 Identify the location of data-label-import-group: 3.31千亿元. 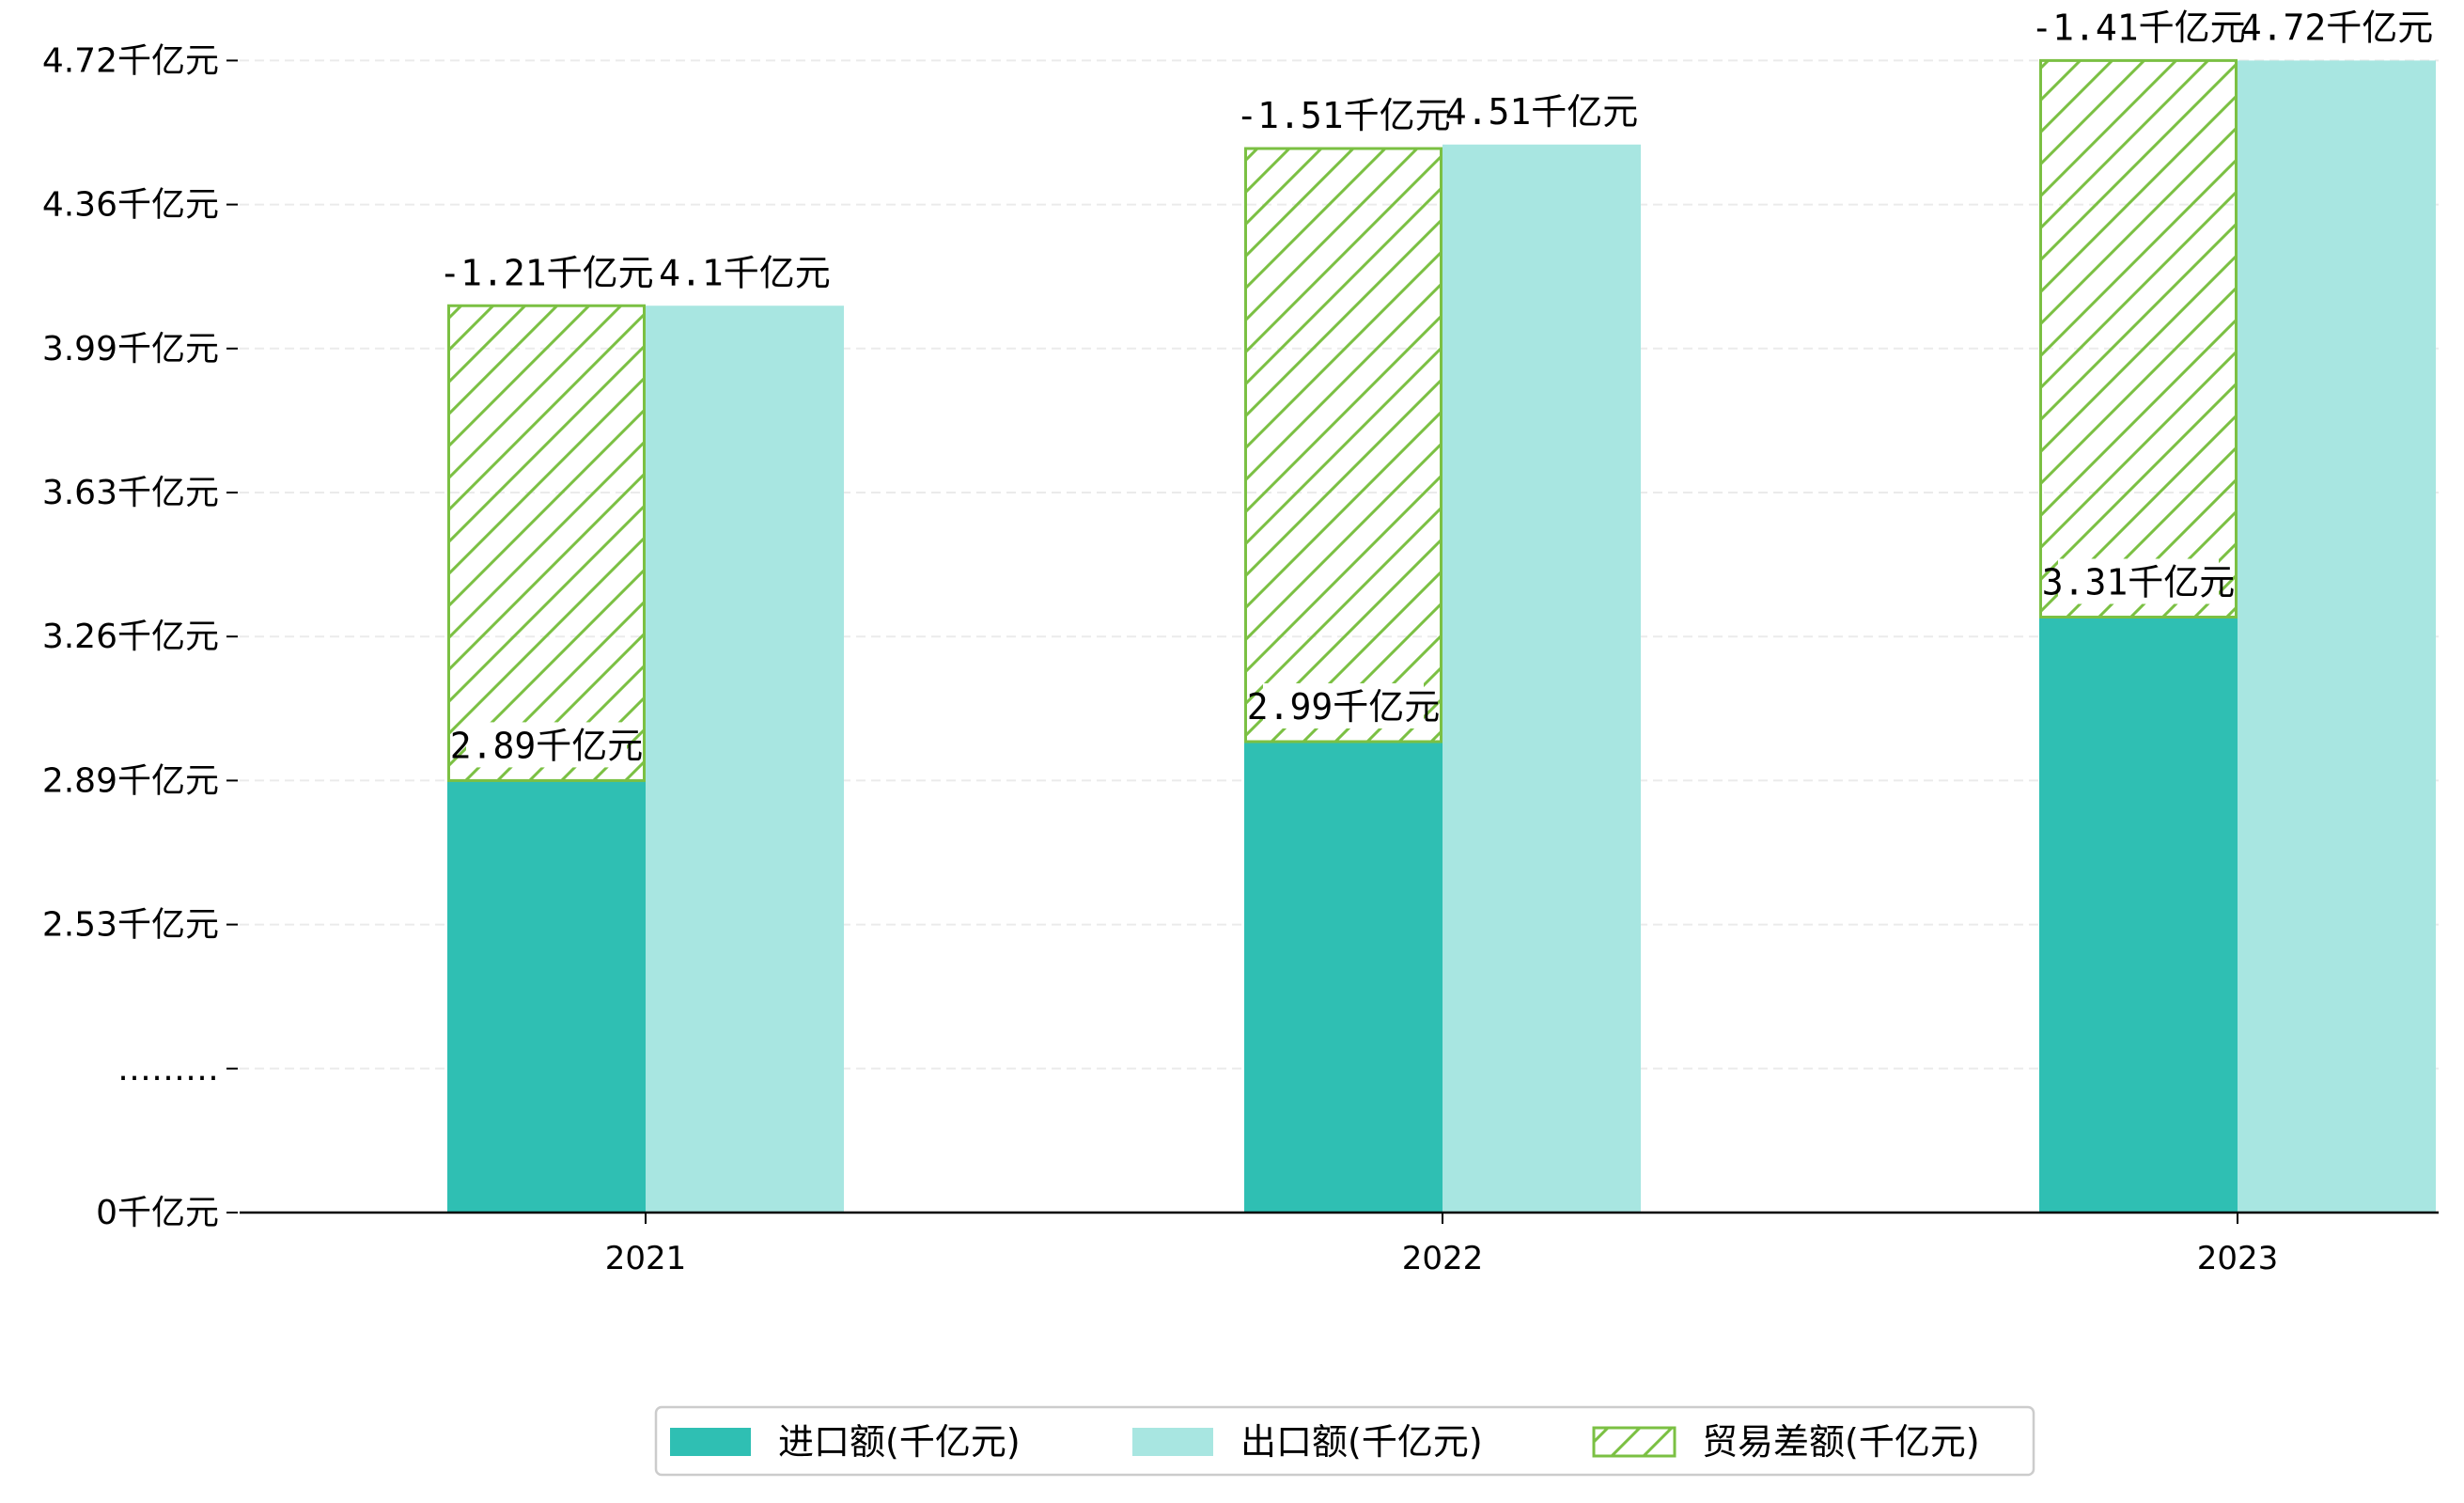
(2139, 581).